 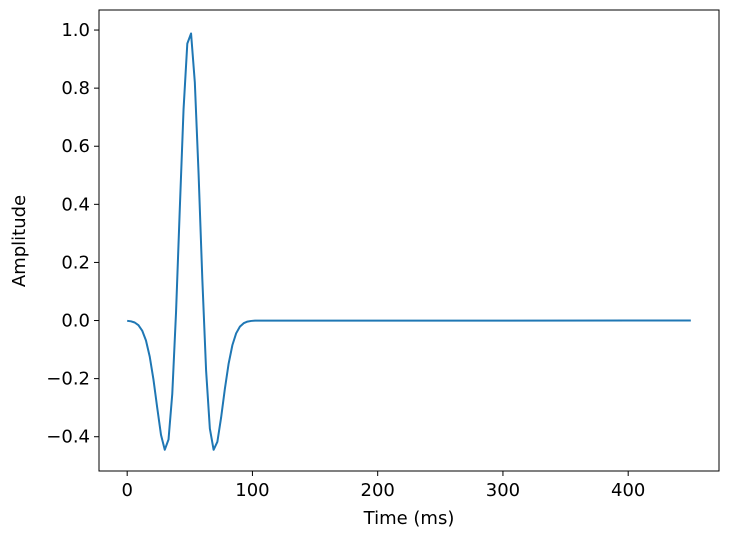 What do you see at coordinates (75, 88) in the screenshot?
I see `y-tick-label: 0.8` at bounding box center [75, 88].